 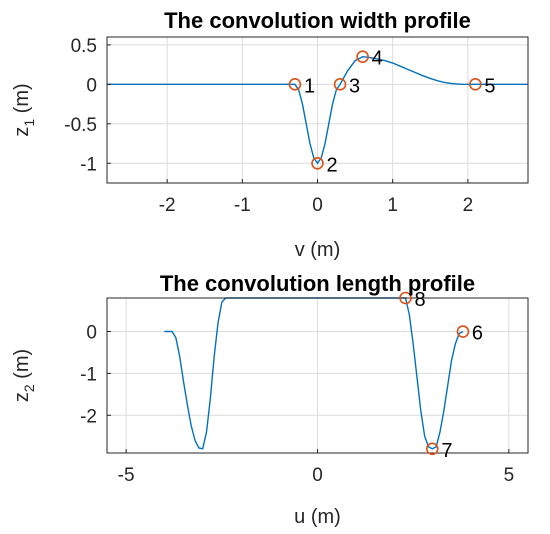 I want to click on y-axis-label: z2 (m), so click(x=24, y=375).